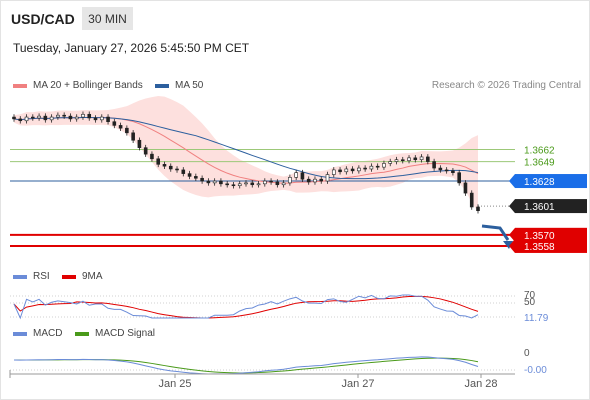  I want to click on time-axis: Jan 25 Jan 27 Jan 28, so click(262, 380).